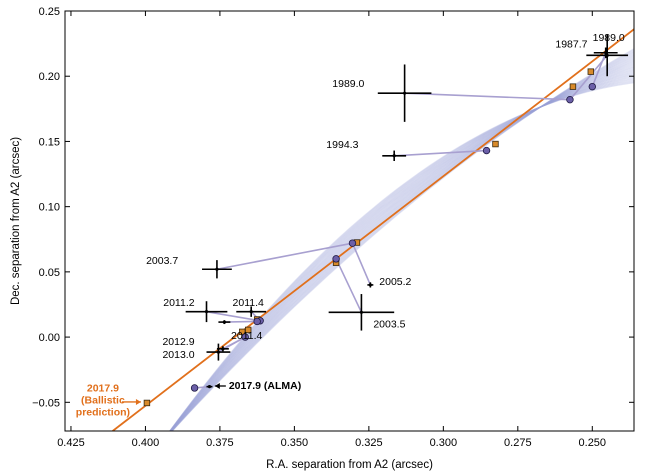 The image size is (649, 474). What do you see at coordinates (178, 355) in the screenshot?
I see `epoch-label: 2013.0` at bounding box center [178, 355].